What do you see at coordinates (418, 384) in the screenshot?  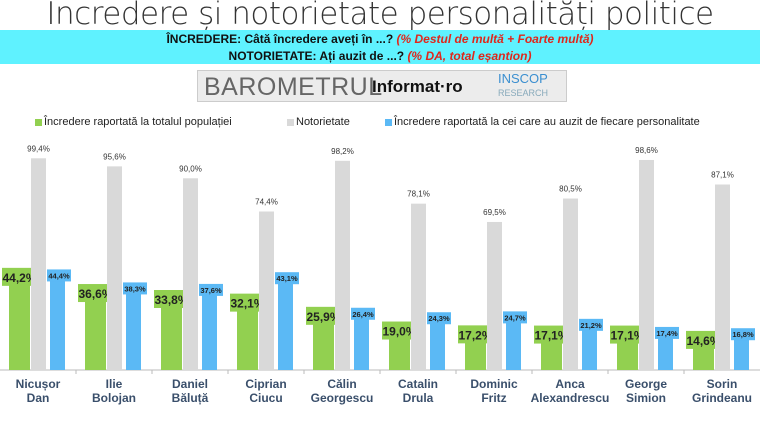 I see `category-label: Catalin` at bounding box center [418, 384].